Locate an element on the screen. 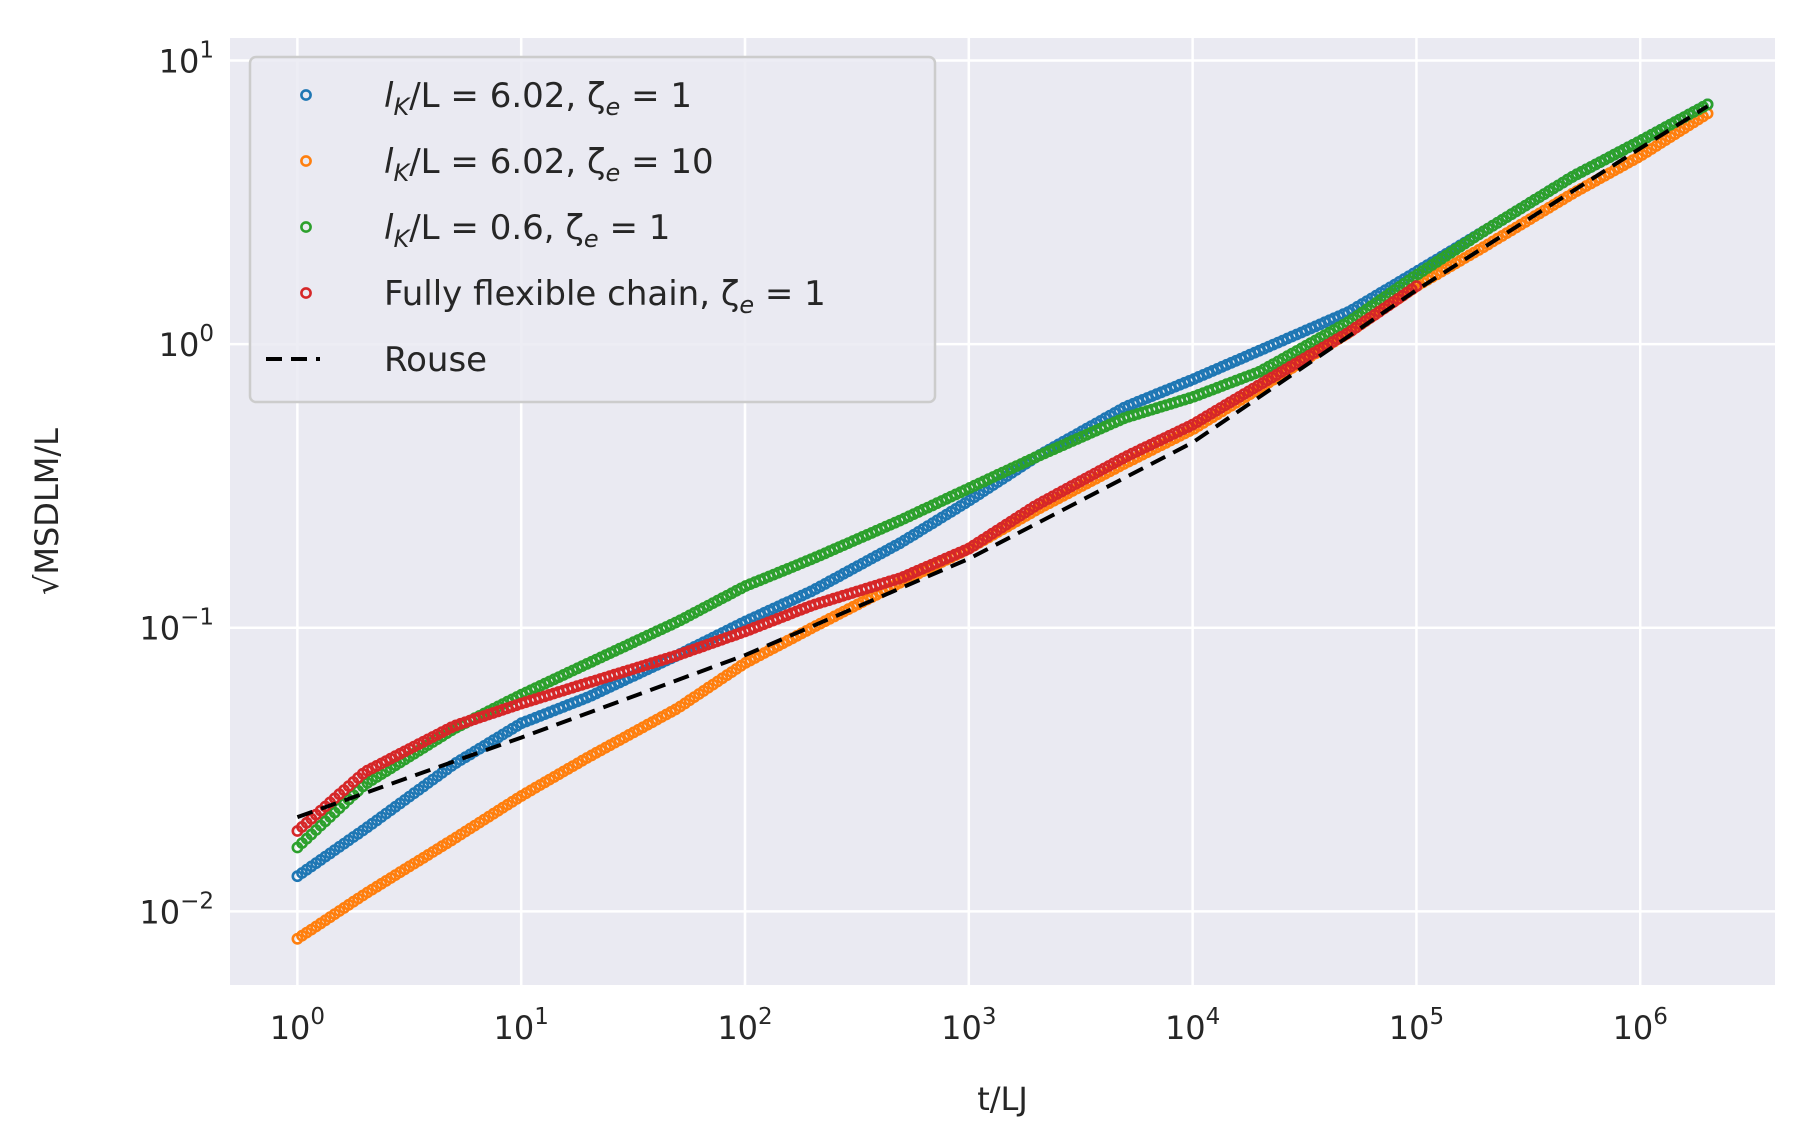 The width and height of the screenshot is (1798, 1143). x-axis-ticks: 10⁰ 10¹ 10² 10³ 10⁴ 10⁵ 10⁶ is located at coordinates (969, 1025).